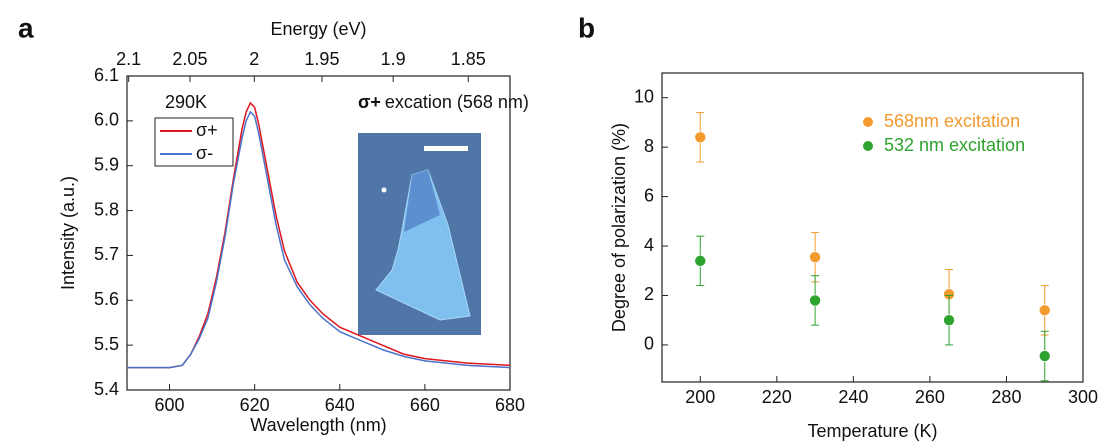  What do you see at coordinates (106, 164) in the screenshot?
I see `y-tick-label: 5.9` at bounding box center [106, 164].